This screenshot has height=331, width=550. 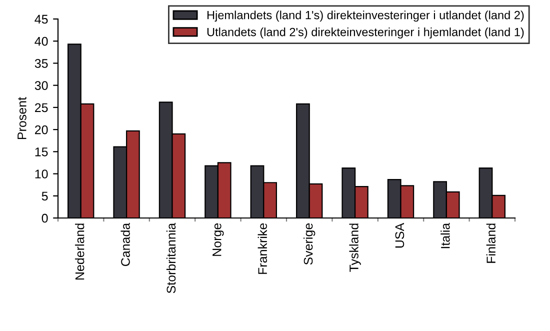 I want to click on y-tick-label: 25, so click(x=41, y=107).